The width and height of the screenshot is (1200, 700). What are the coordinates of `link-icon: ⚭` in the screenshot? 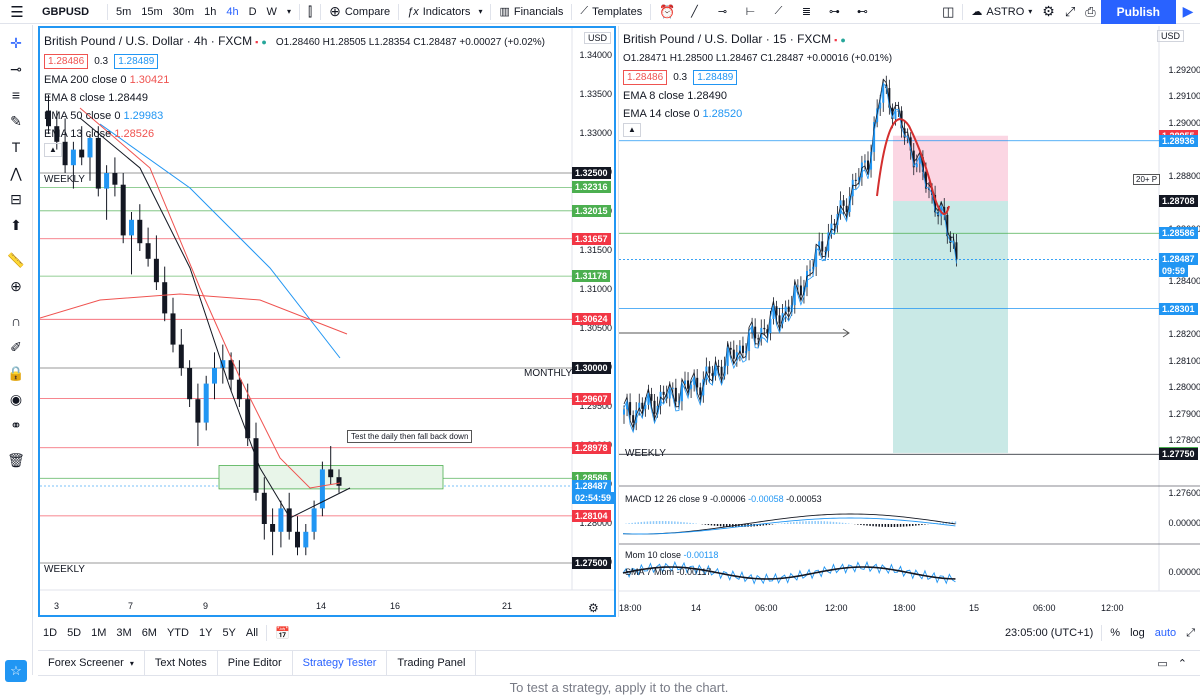 It's located at (16, 425).